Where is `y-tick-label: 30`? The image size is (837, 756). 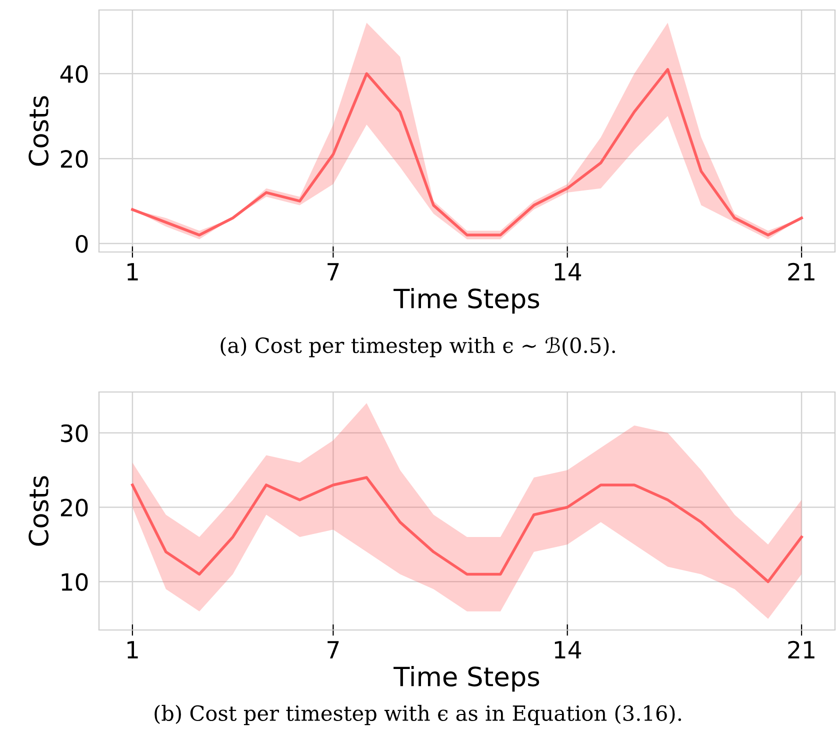 y-tick-label: 30 is located at coordinates (74, 433).